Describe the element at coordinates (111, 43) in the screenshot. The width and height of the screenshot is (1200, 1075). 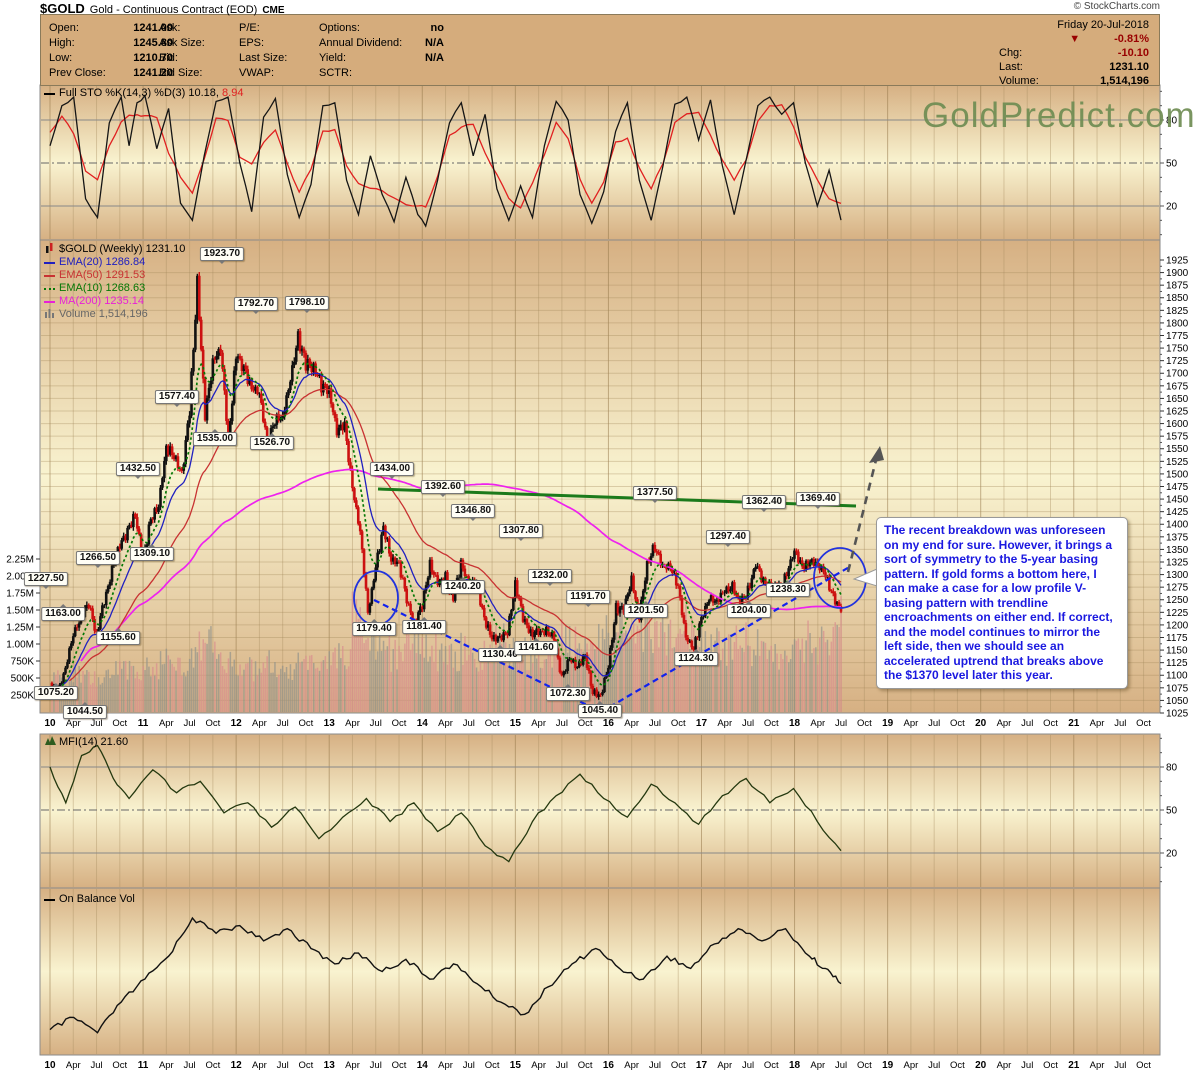
I see `quote-field: High: 1245.80` at that location.